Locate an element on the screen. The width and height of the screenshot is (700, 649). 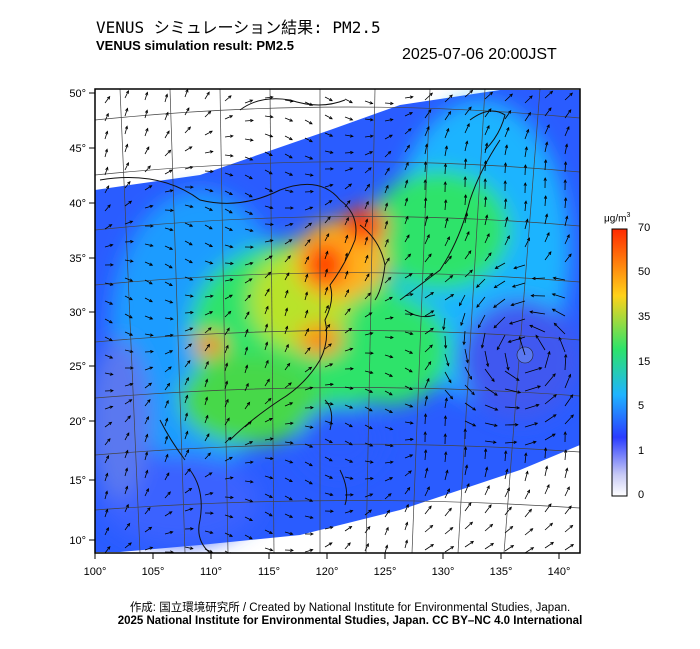
colorbar-tick-label: 1 is located at coordinates (641, 451).